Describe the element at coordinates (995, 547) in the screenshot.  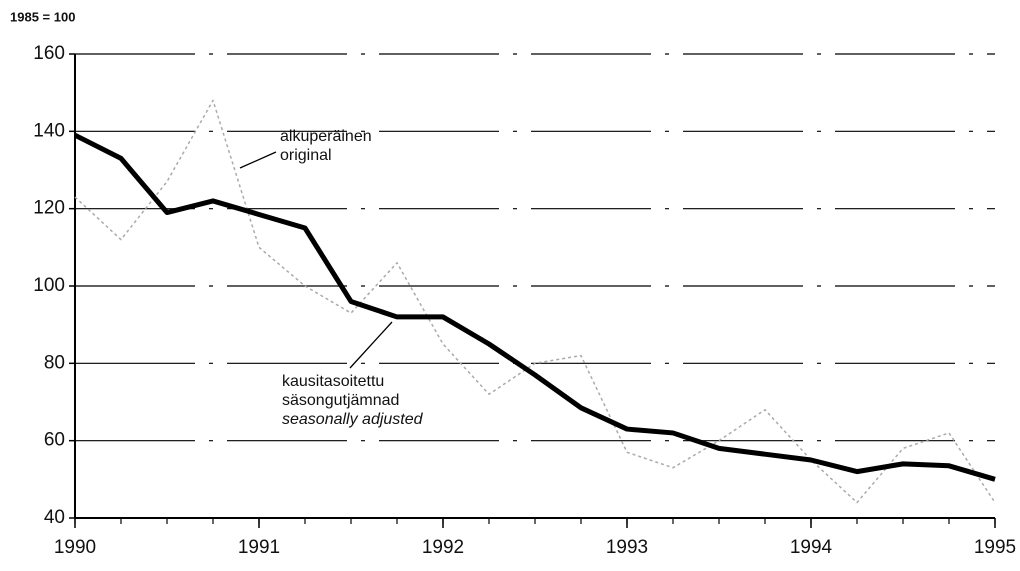
I see `x-tick-label: 1995` at that location.